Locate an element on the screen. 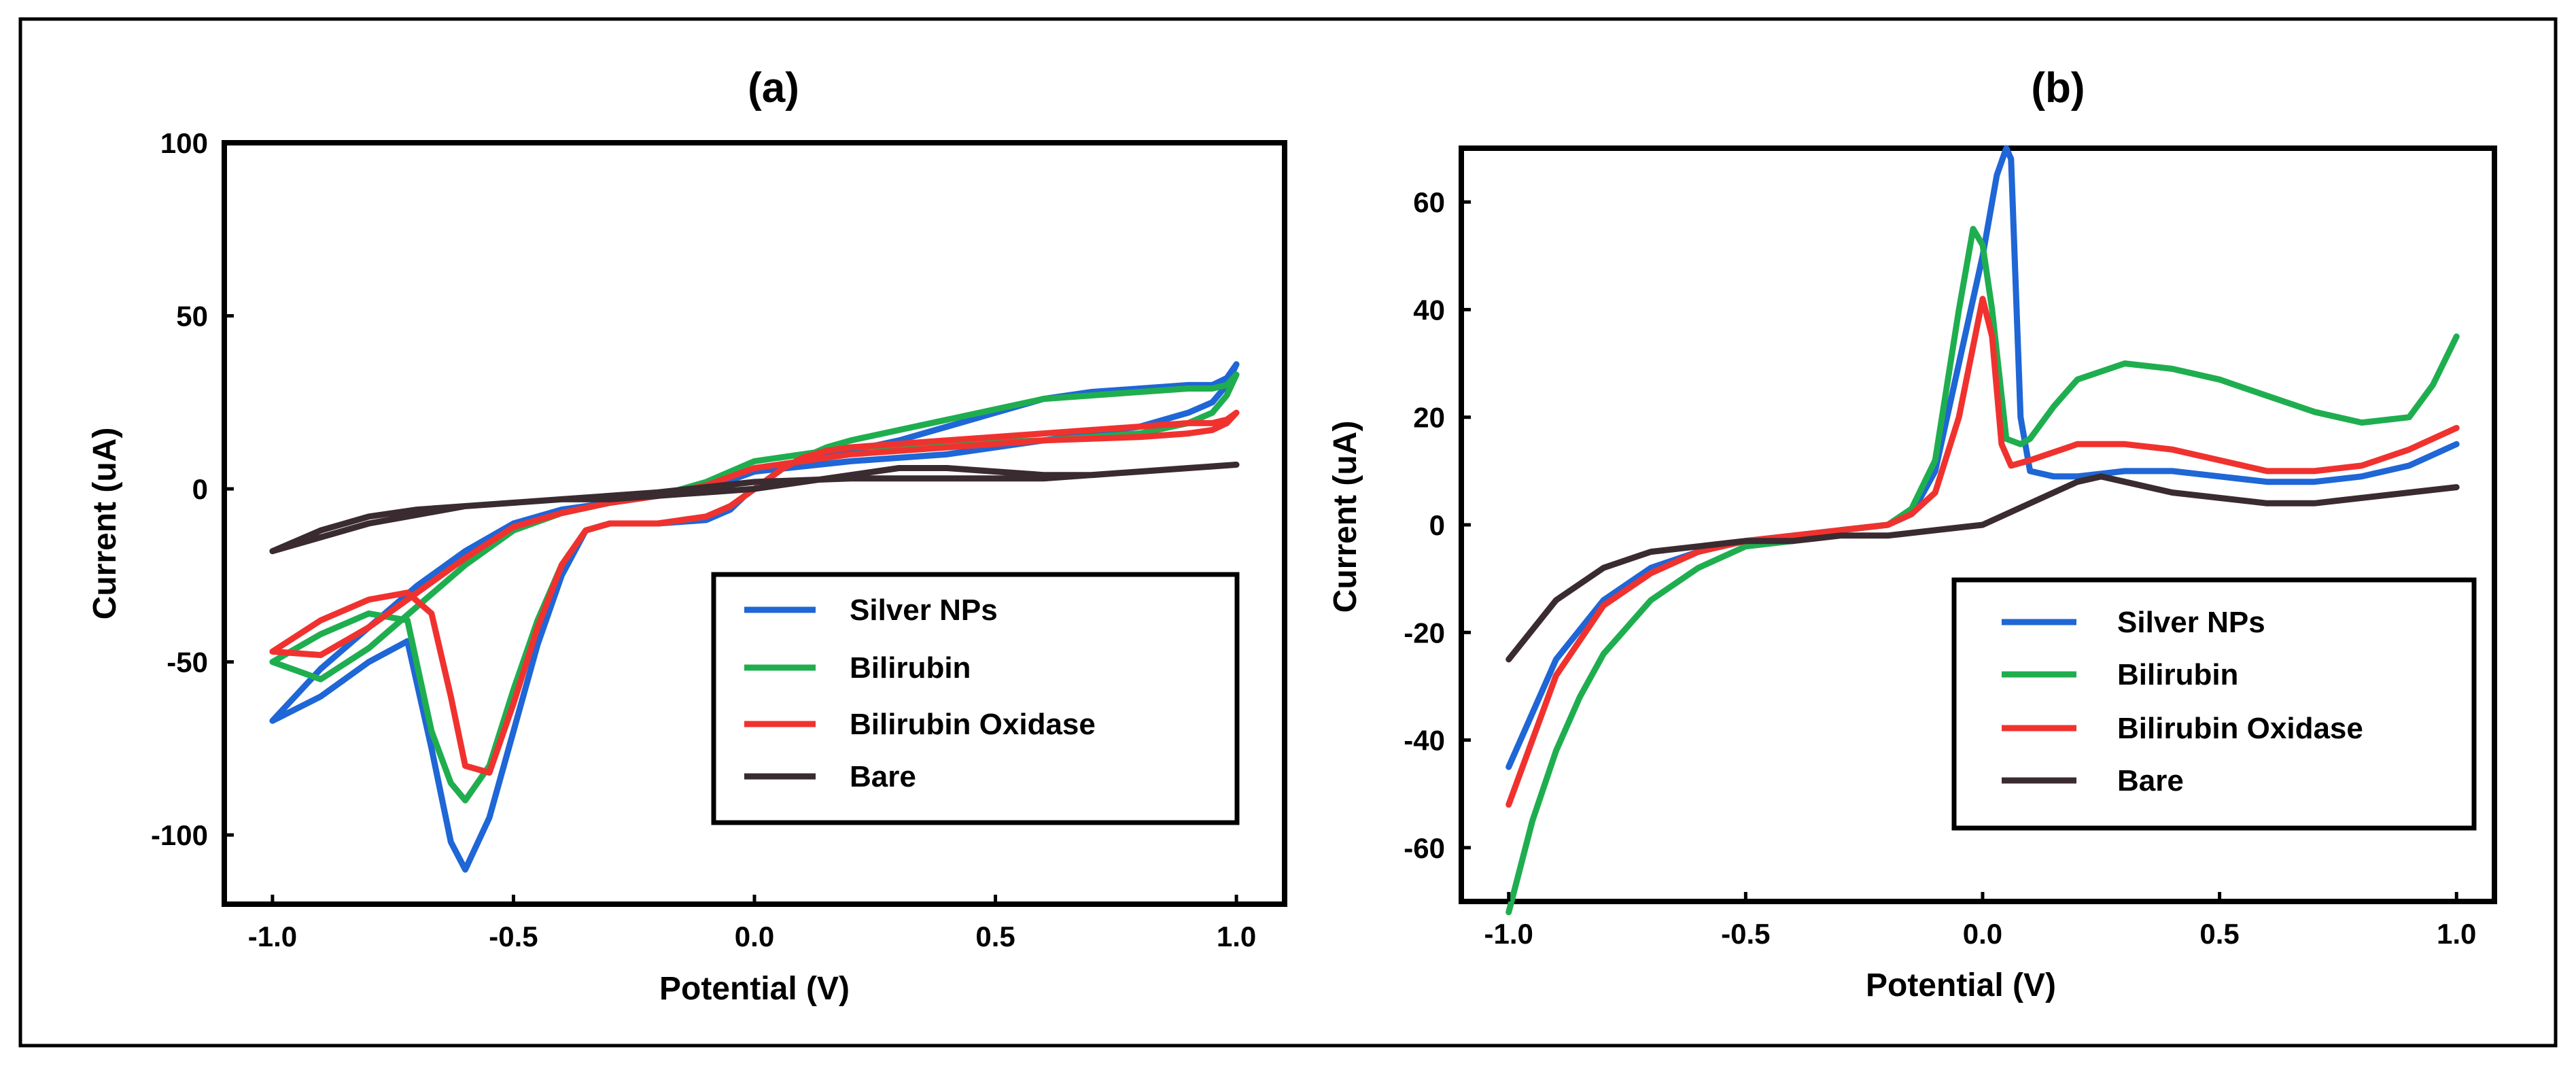  panel-a-xtick-label: 0.0 is located at coordinates (754, 936).